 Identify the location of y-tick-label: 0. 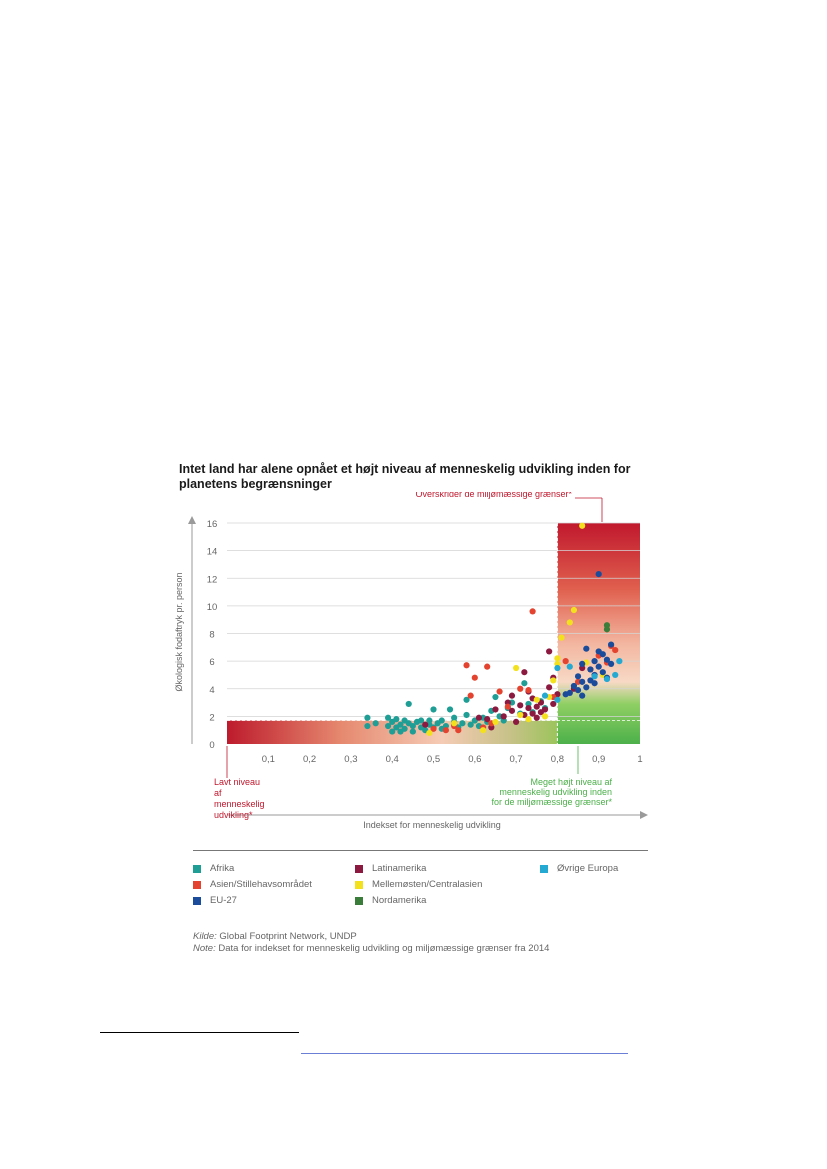
(211, 745).